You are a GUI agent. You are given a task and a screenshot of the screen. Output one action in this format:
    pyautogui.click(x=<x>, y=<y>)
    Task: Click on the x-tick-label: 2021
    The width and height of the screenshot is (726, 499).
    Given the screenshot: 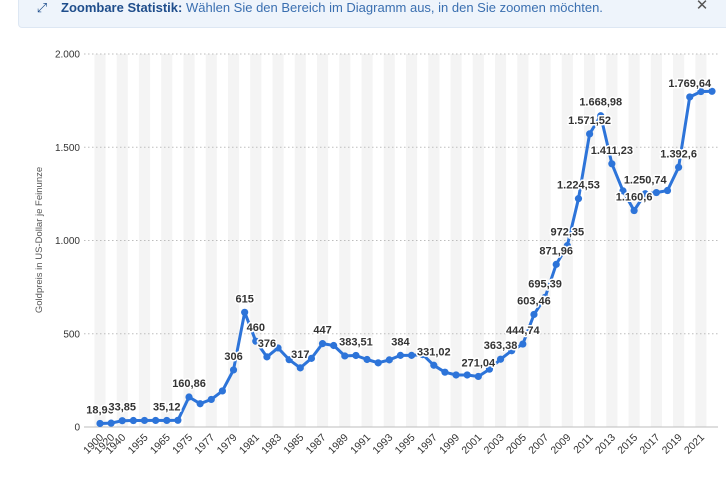 What is the action you would take?
    pyautogui.click(x=694, y=444)
    